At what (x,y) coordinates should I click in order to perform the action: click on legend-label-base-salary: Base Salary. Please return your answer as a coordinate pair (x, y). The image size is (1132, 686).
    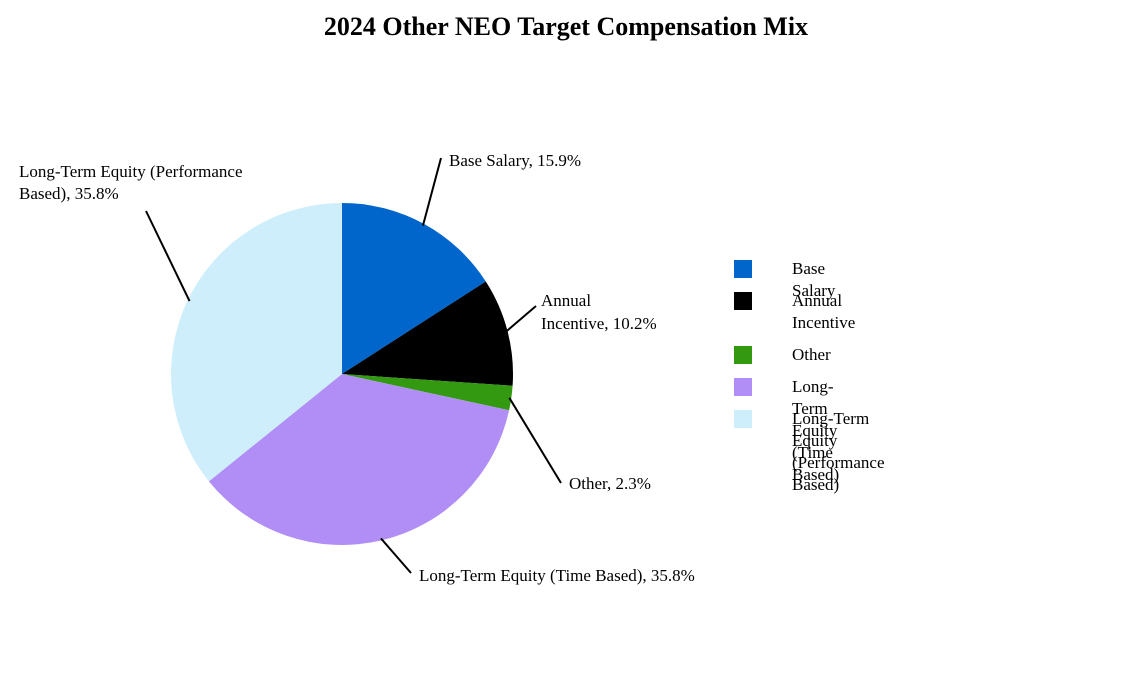
    Looking at the image, I should click on (814, 279).